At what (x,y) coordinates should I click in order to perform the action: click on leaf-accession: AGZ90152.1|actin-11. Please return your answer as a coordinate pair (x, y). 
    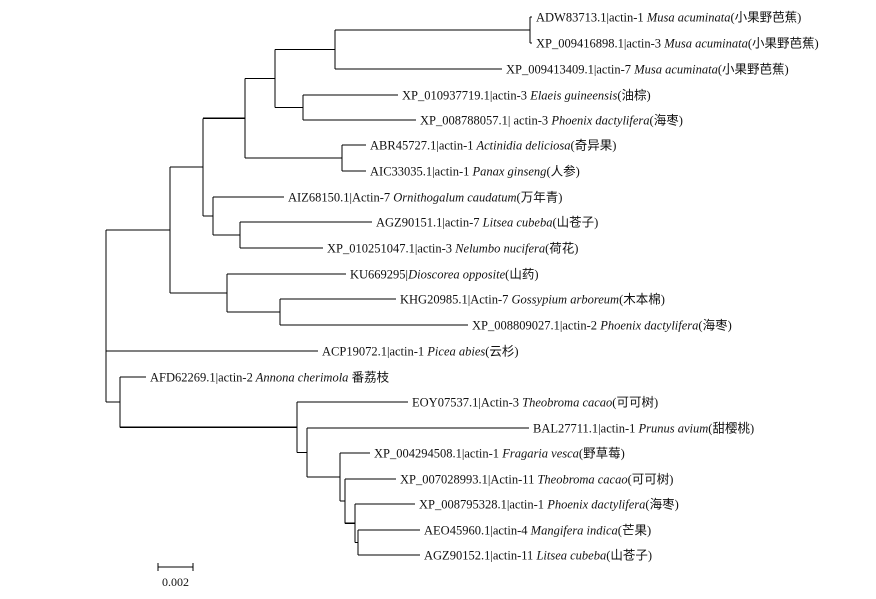
    Looking at the image, I should click on (478, 556).